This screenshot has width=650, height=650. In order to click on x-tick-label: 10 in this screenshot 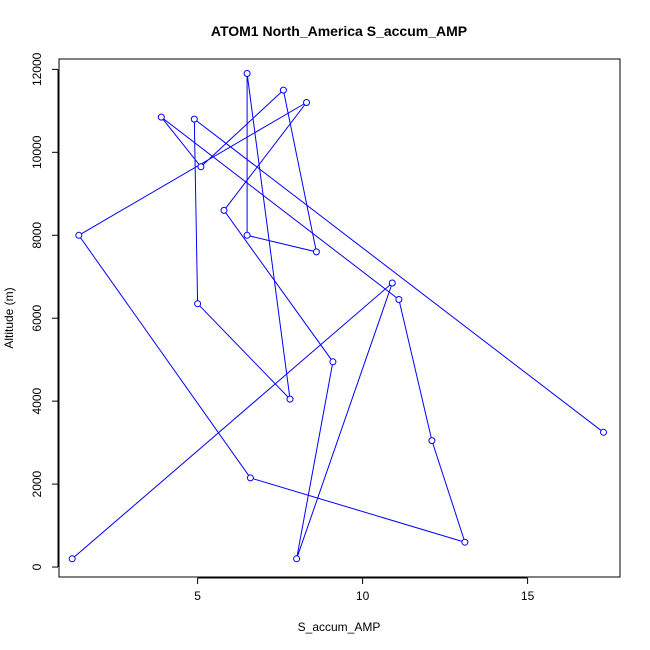, I will do `click(363, 596)`.